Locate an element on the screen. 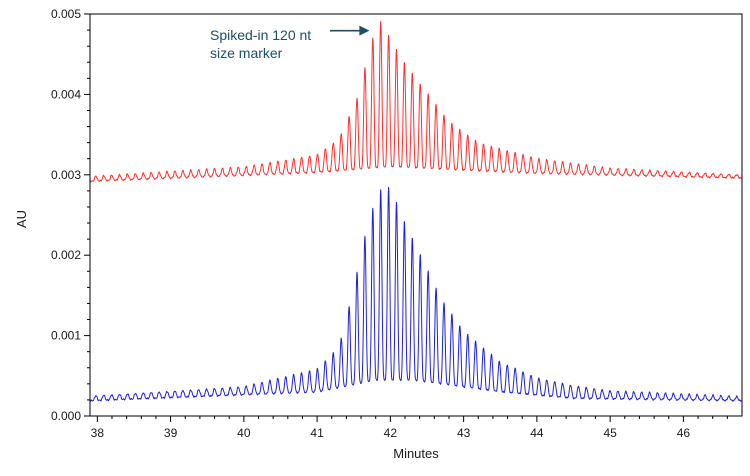  annotation: Spiked-in 120 nt size marker is located at coordinates (290, 43).